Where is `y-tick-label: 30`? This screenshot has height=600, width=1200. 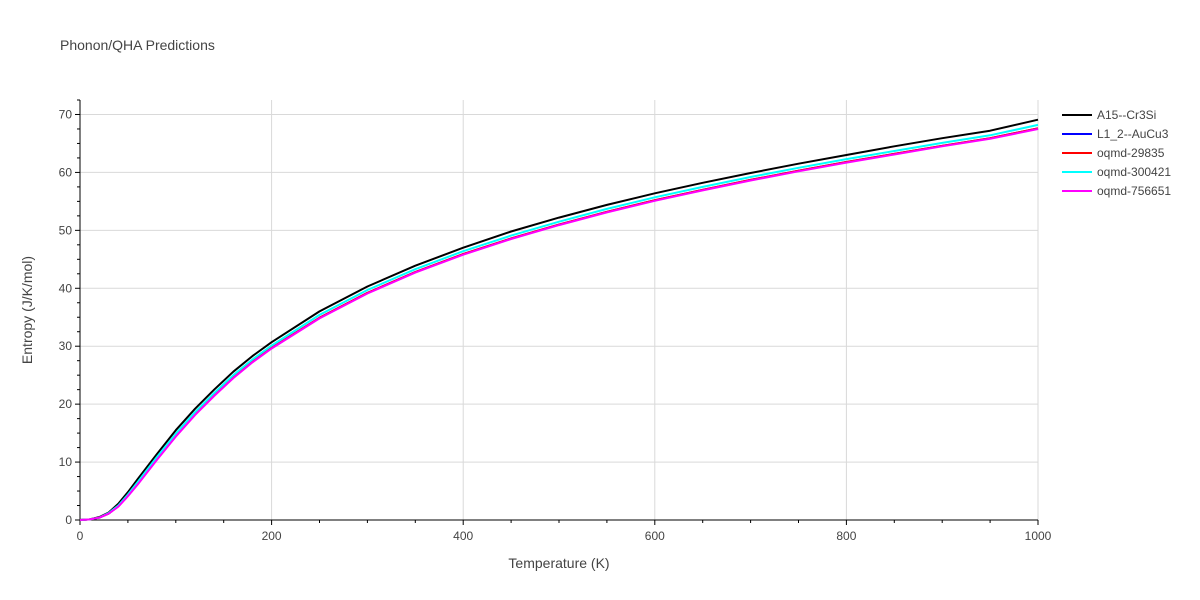 y-tick-label: 30 is located at coordinates (66, 346).